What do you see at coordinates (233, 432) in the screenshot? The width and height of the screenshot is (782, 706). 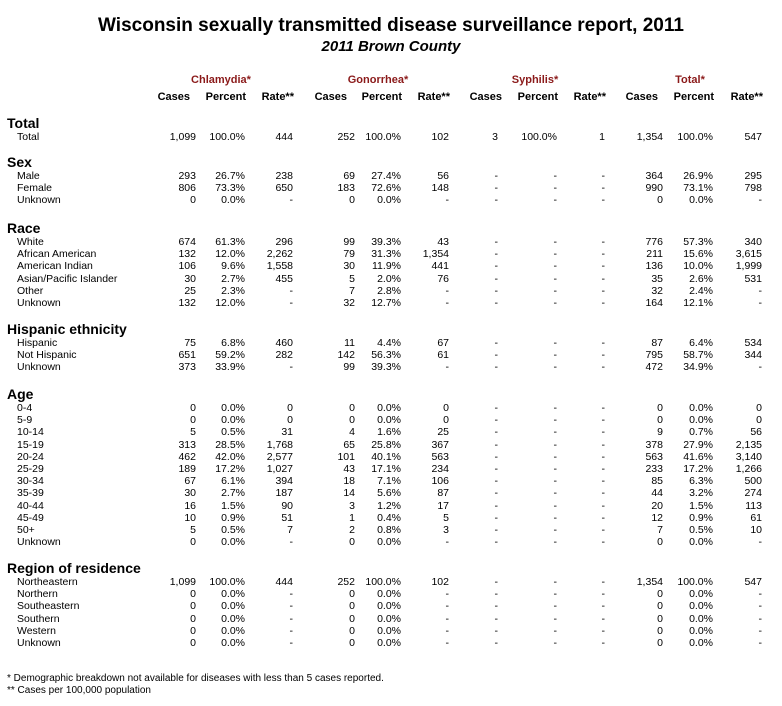 I see `table-cell: 0.5%` at bounding box center [233, 432].